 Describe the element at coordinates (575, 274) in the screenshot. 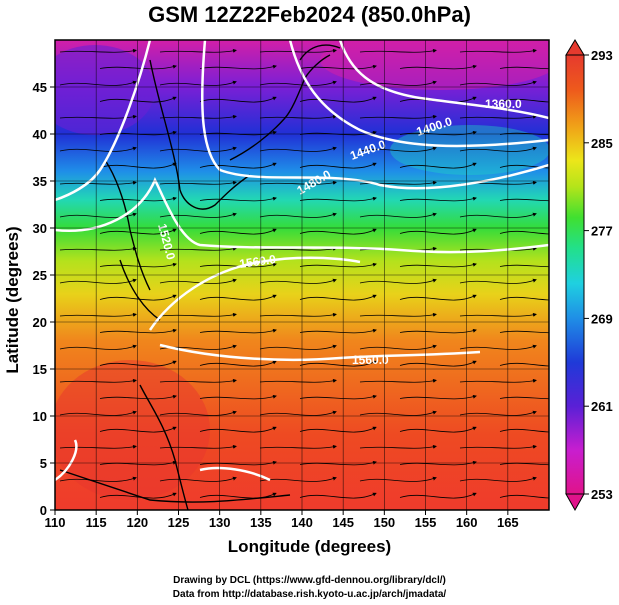

I see `colorbar-scale` at that location.